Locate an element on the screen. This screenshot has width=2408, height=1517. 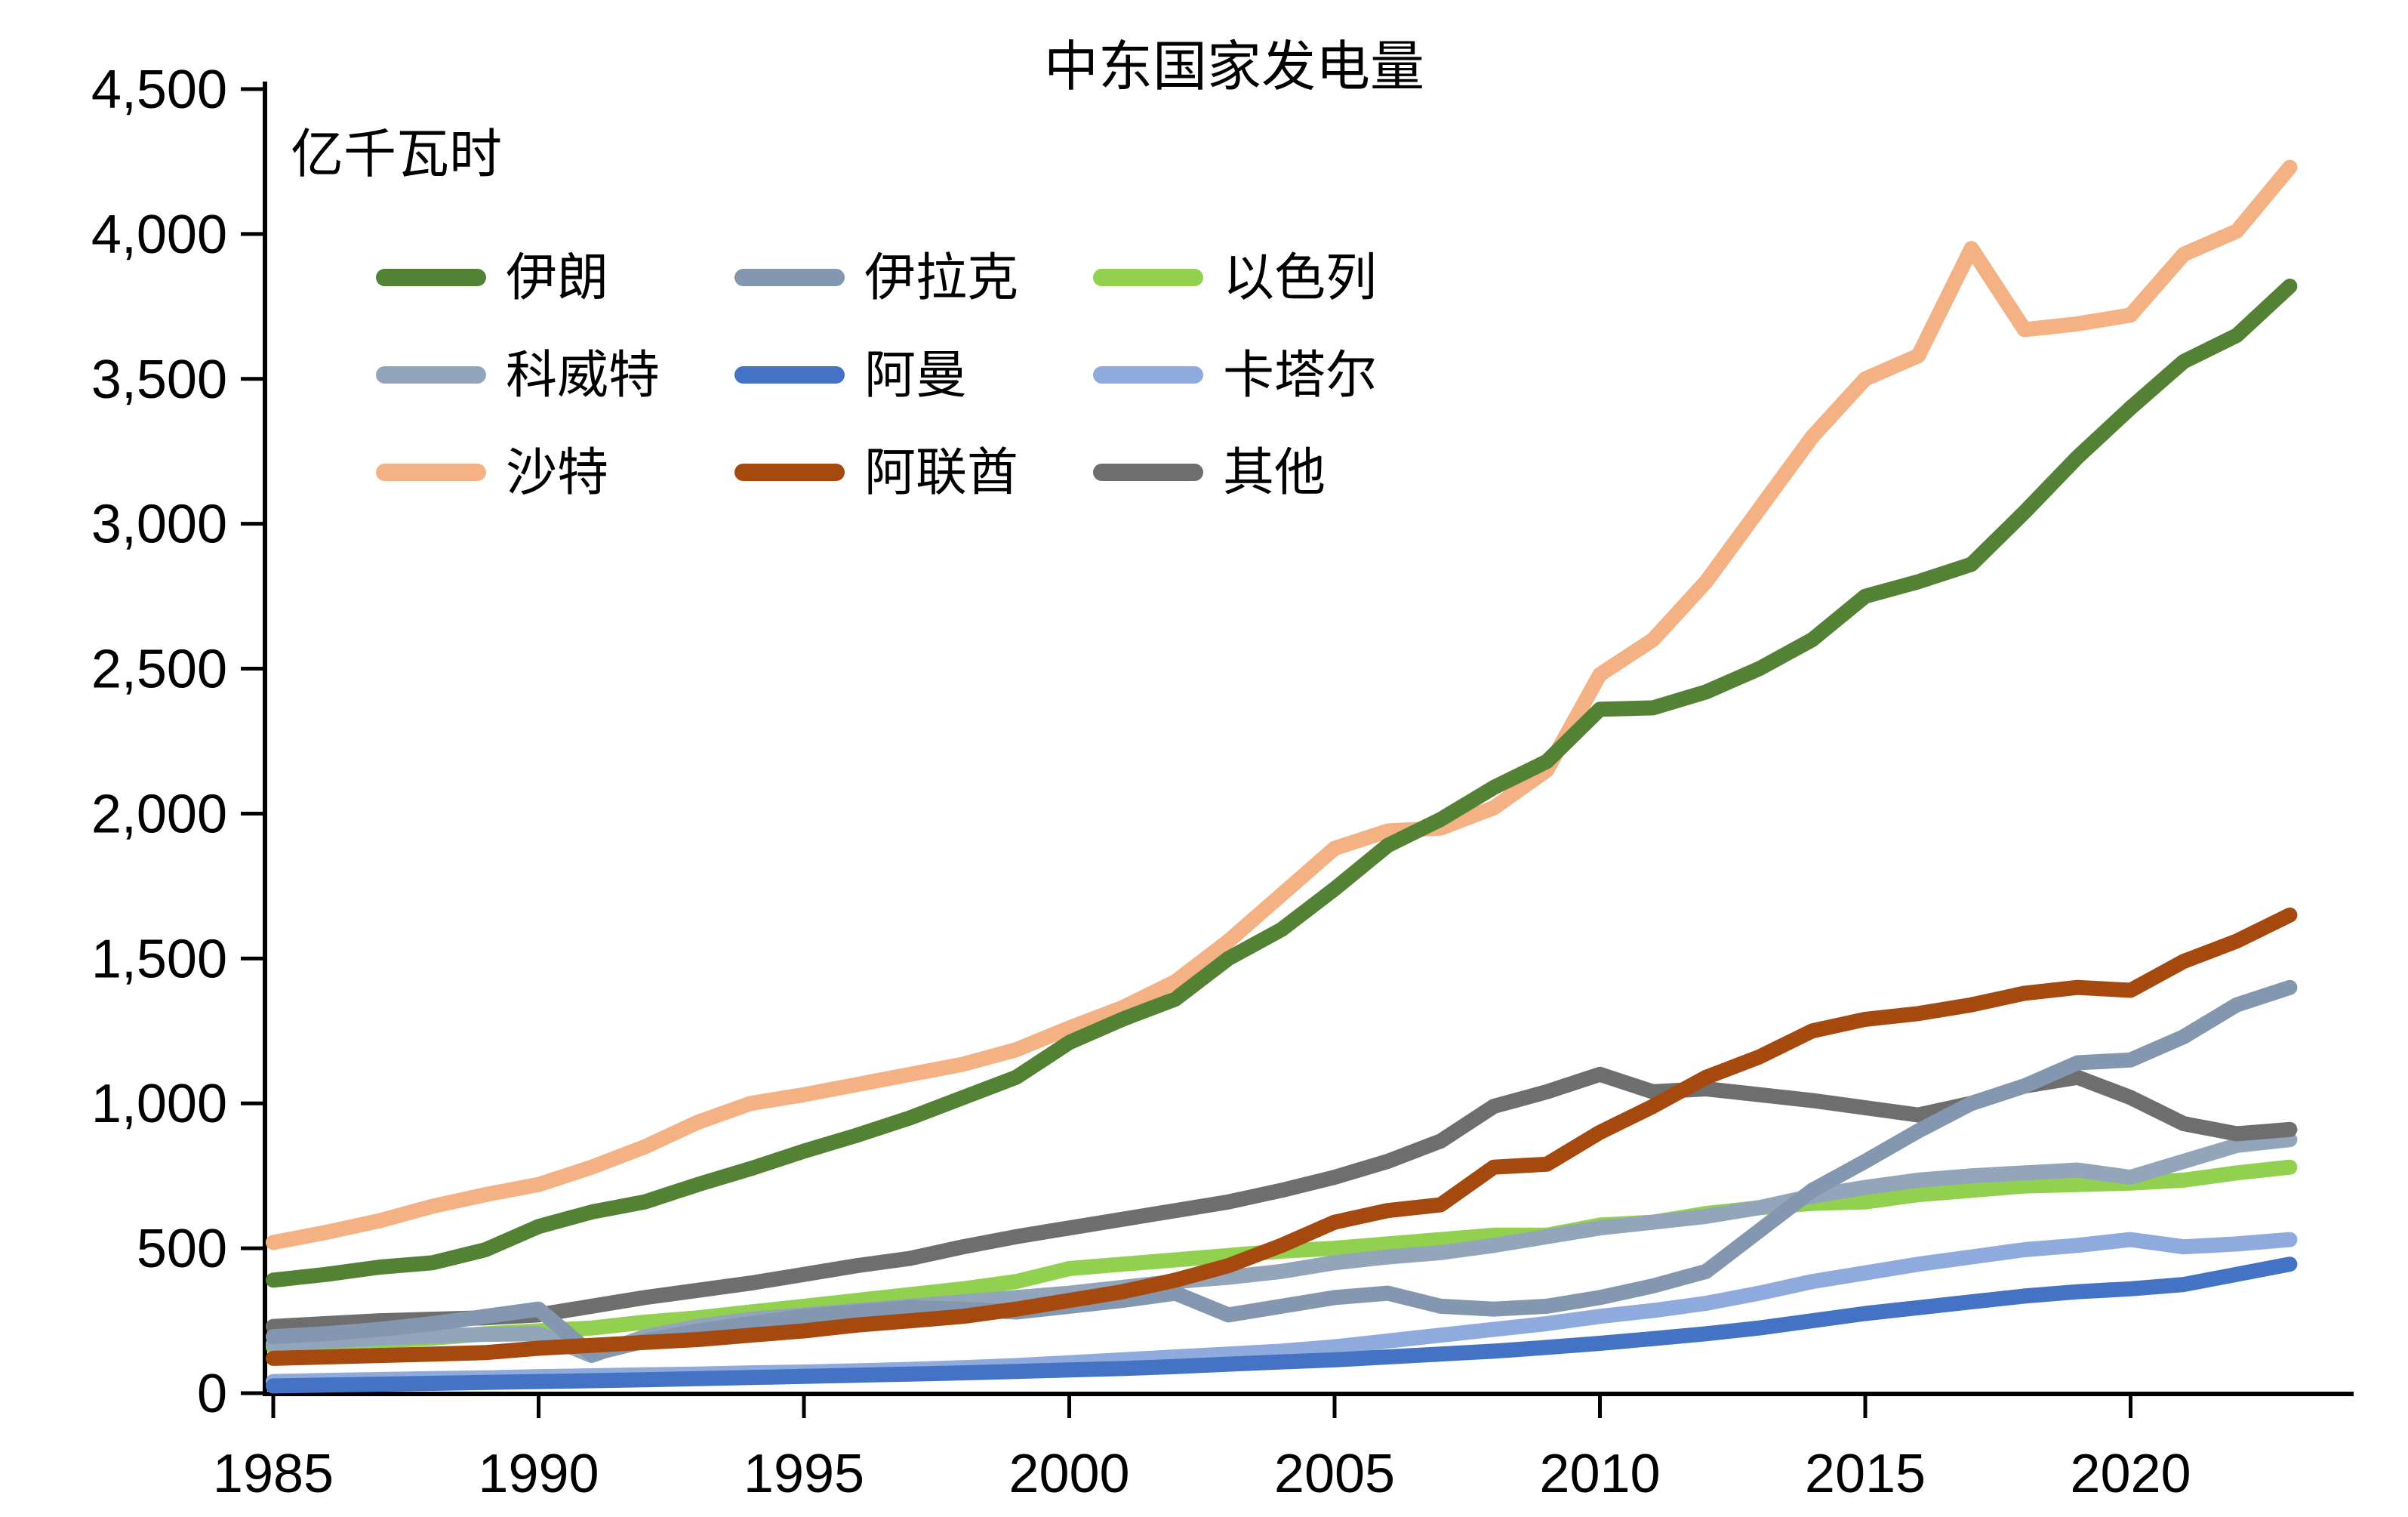
legend-item-iraq: 伊拉克 is located at coordinates (913, 278).